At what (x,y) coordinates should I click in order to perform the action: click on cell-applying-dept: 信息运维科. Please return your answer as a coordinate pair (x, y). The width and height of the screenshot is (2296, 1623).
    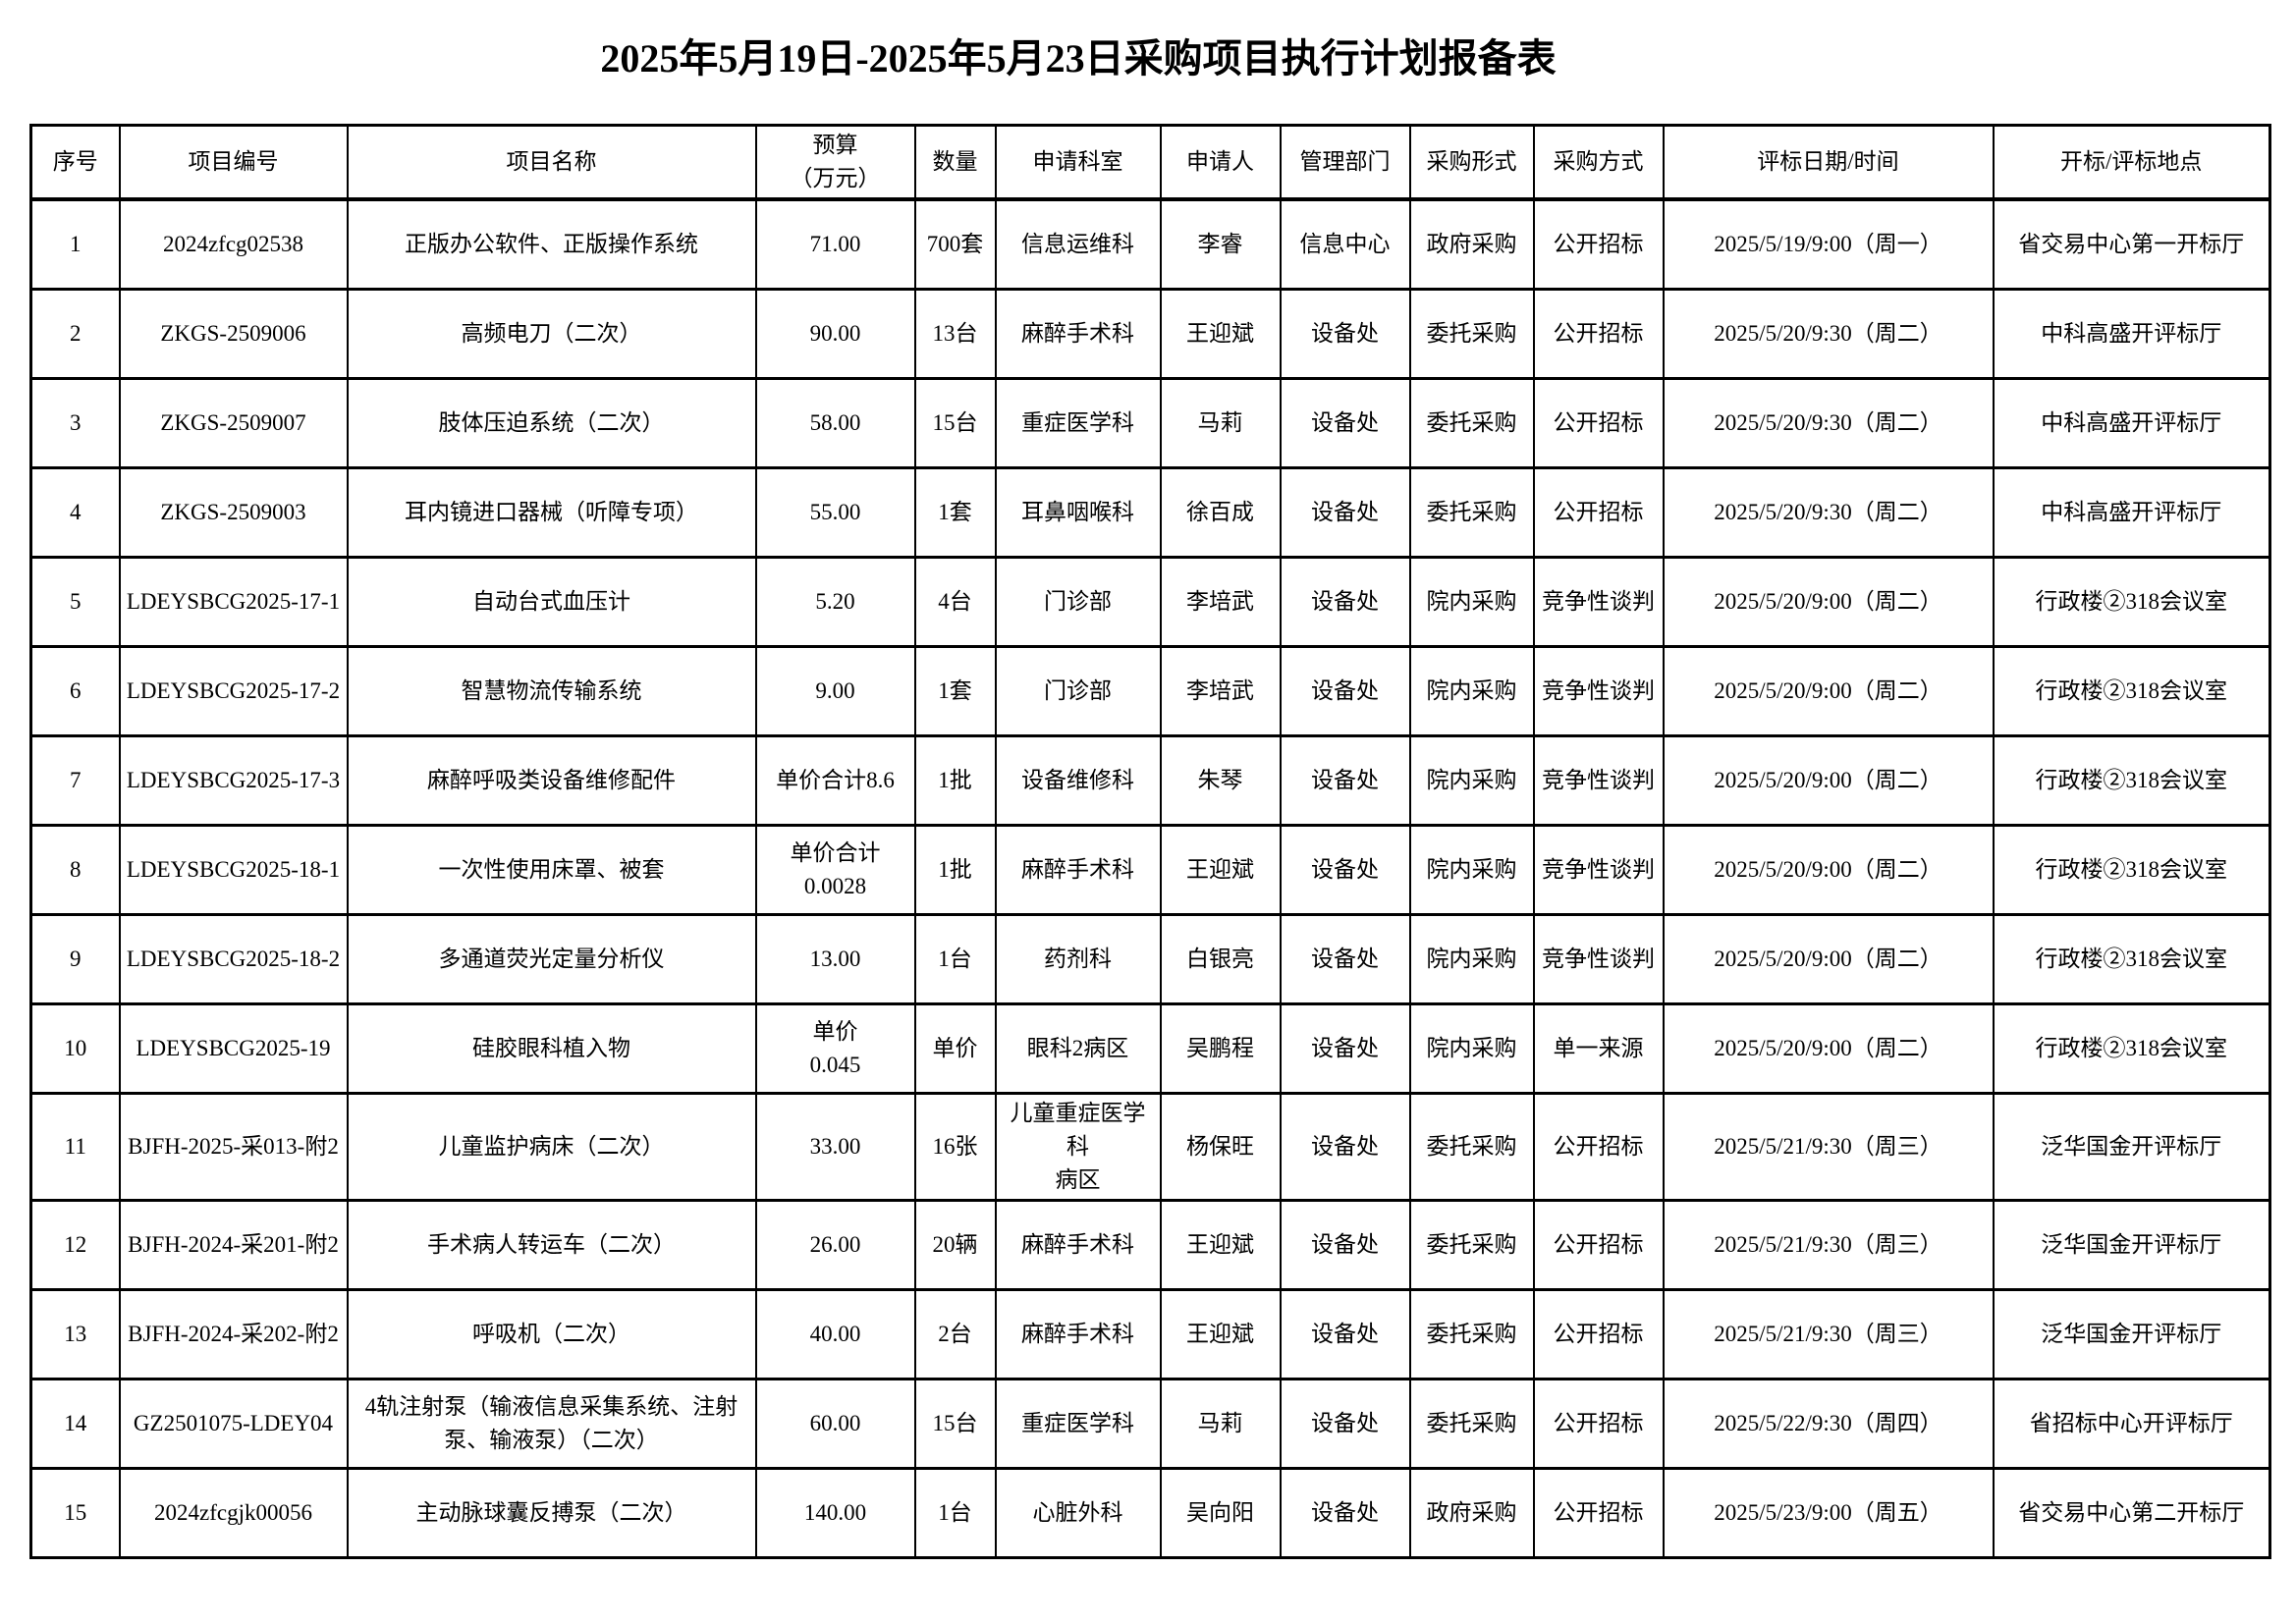
    Looking at the image, I should click on (1078, 244).